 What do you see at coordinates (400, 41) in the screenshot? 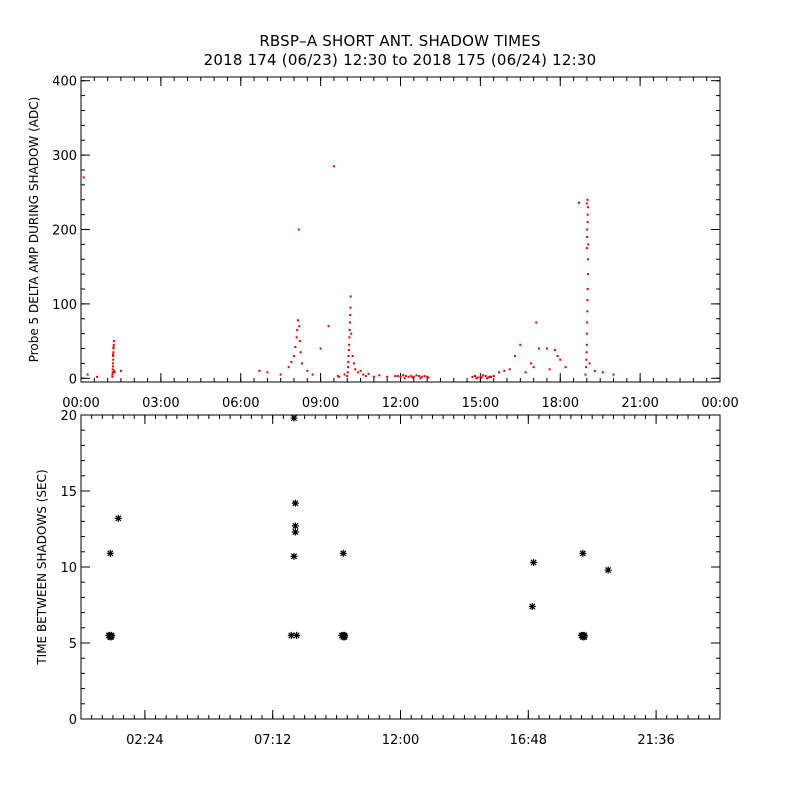
I see `chart-title: RBSP–A SHORT ANT. SHADOW TIMES` at bounding box center [400, 41].